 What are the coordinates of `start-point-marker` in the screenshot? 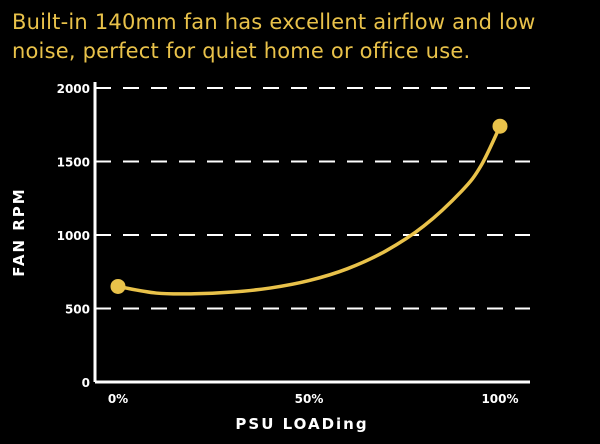 It's located at (118, 286).